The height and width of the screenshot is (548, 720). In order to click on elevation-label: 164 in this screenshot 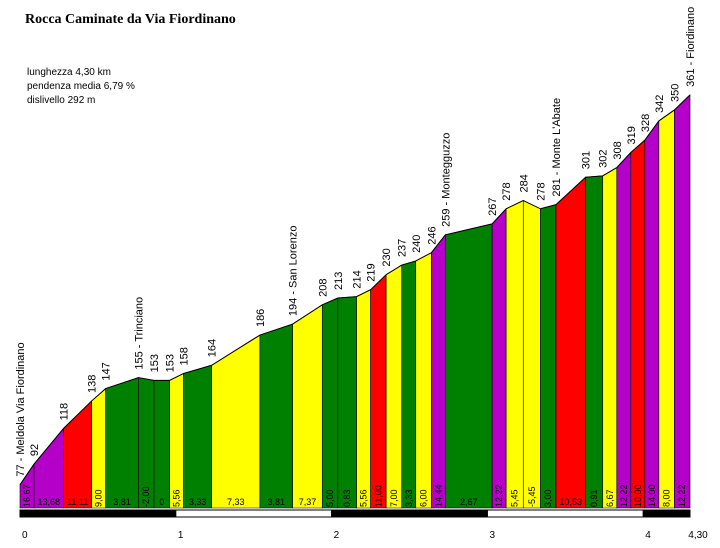, I will do `click(213, 348)`.